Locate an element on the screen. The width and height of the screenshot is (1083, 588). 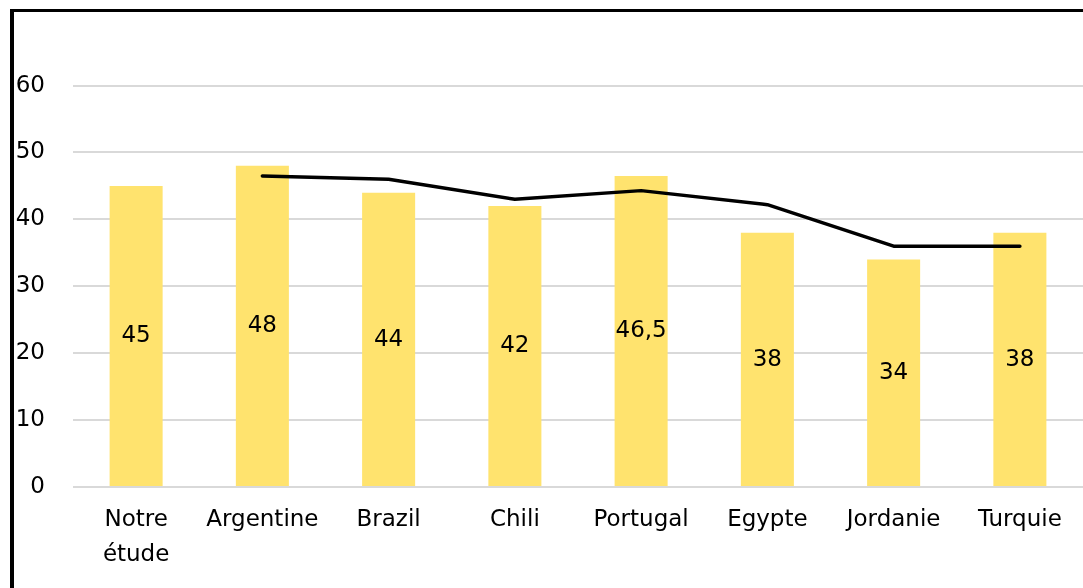
x-tick-label: Chili is located at coordinates (514, 518).